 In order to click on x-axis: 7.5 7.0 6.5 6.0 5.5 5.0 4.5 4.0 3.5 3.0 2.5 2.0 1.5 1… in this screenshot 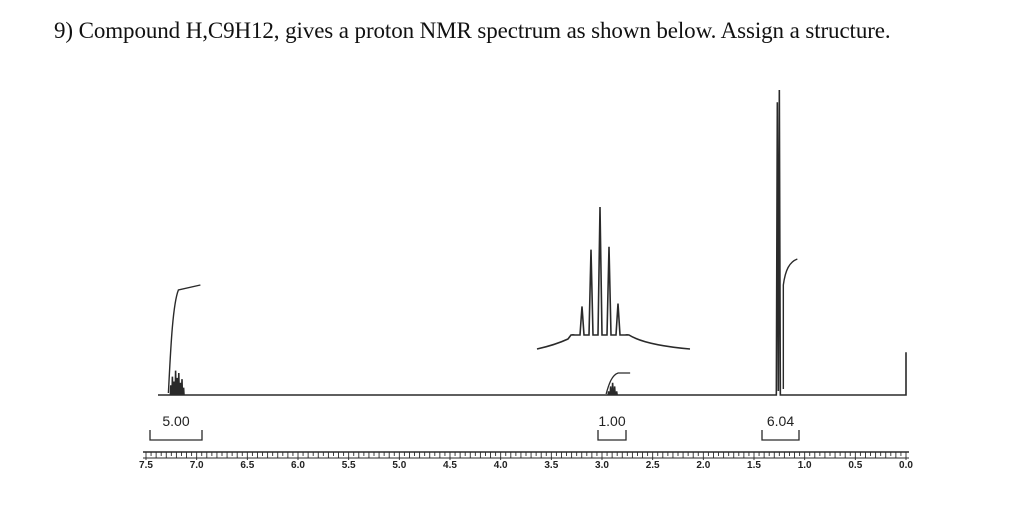, I will do `click(526, 461)`.